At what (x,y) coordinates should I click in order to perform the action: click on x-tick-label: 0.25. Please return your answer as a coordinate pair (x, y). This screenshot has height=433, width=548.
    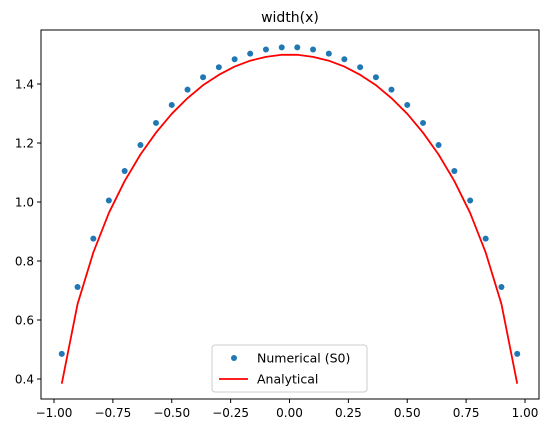
    Looking at the image, I should click on (348, 413).